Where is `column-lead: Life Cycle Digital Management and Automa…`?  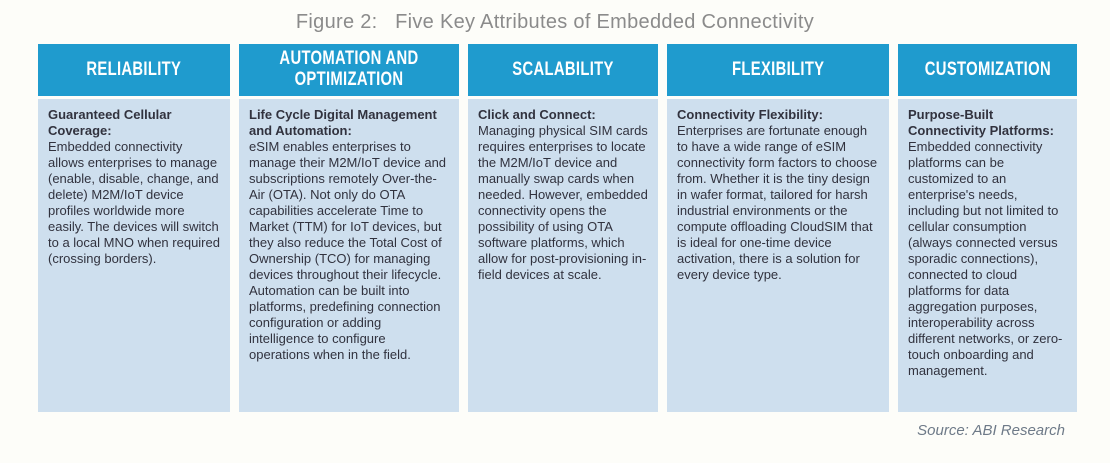
column-lead: Life Cycle Digital Management and Automa… is located at coordinates (343, 122).